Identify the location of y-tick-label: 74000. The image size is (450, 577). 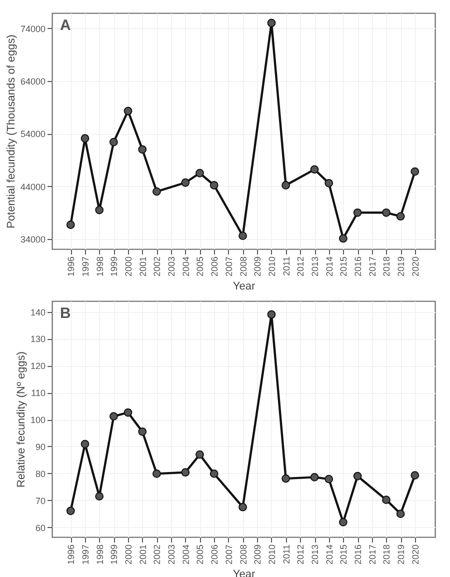
(33, 29).